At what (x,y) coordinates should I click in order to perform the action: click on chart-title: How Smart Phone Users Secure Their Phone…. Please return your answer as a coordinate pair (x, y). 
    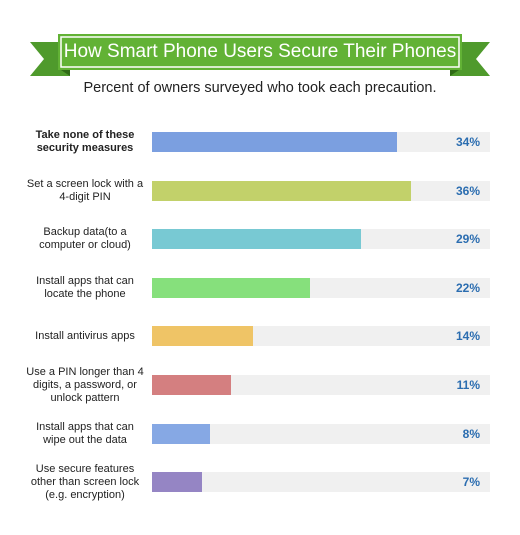
    Looking at the image, I should click on (260, 51).